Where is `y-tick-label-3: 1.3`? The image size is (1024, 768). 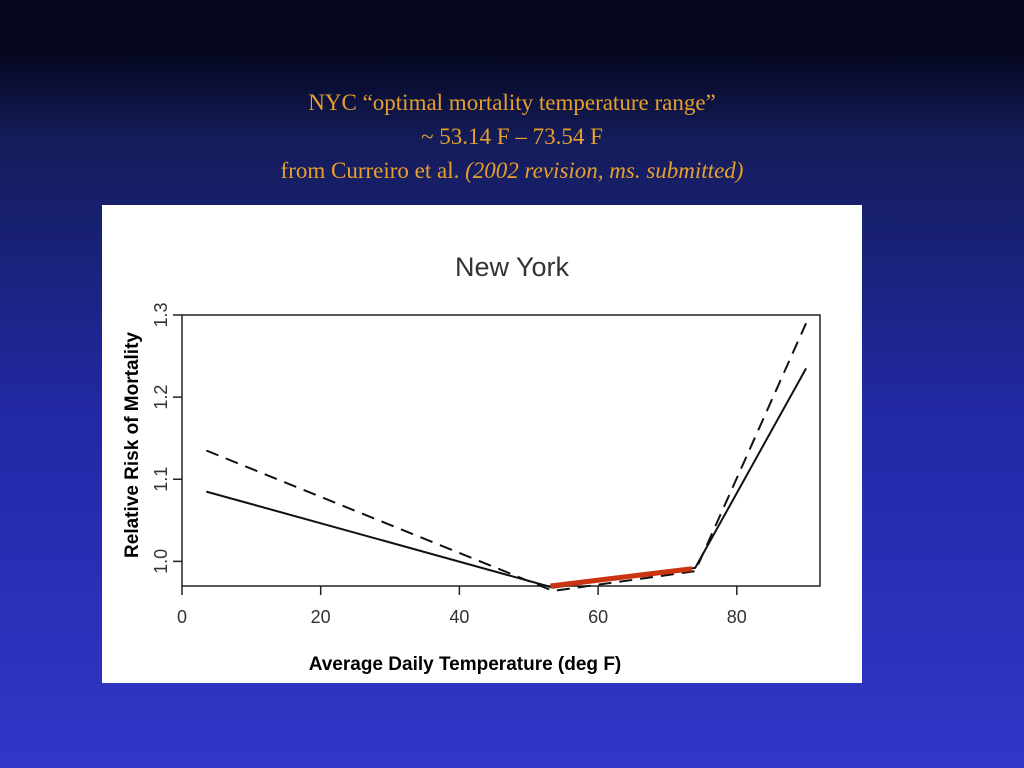
y-tick-label-3: 1.3 is located at coordinates (161, 314).